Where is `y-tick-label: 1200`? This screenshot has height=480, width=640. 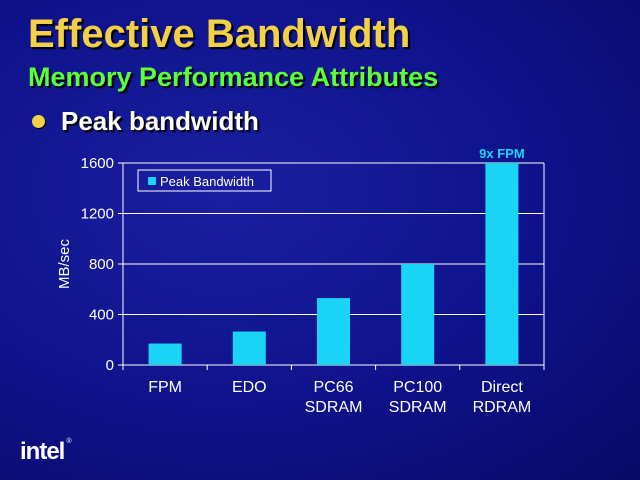 y-tick-label: 1200 is located at coordinates (97, 214).